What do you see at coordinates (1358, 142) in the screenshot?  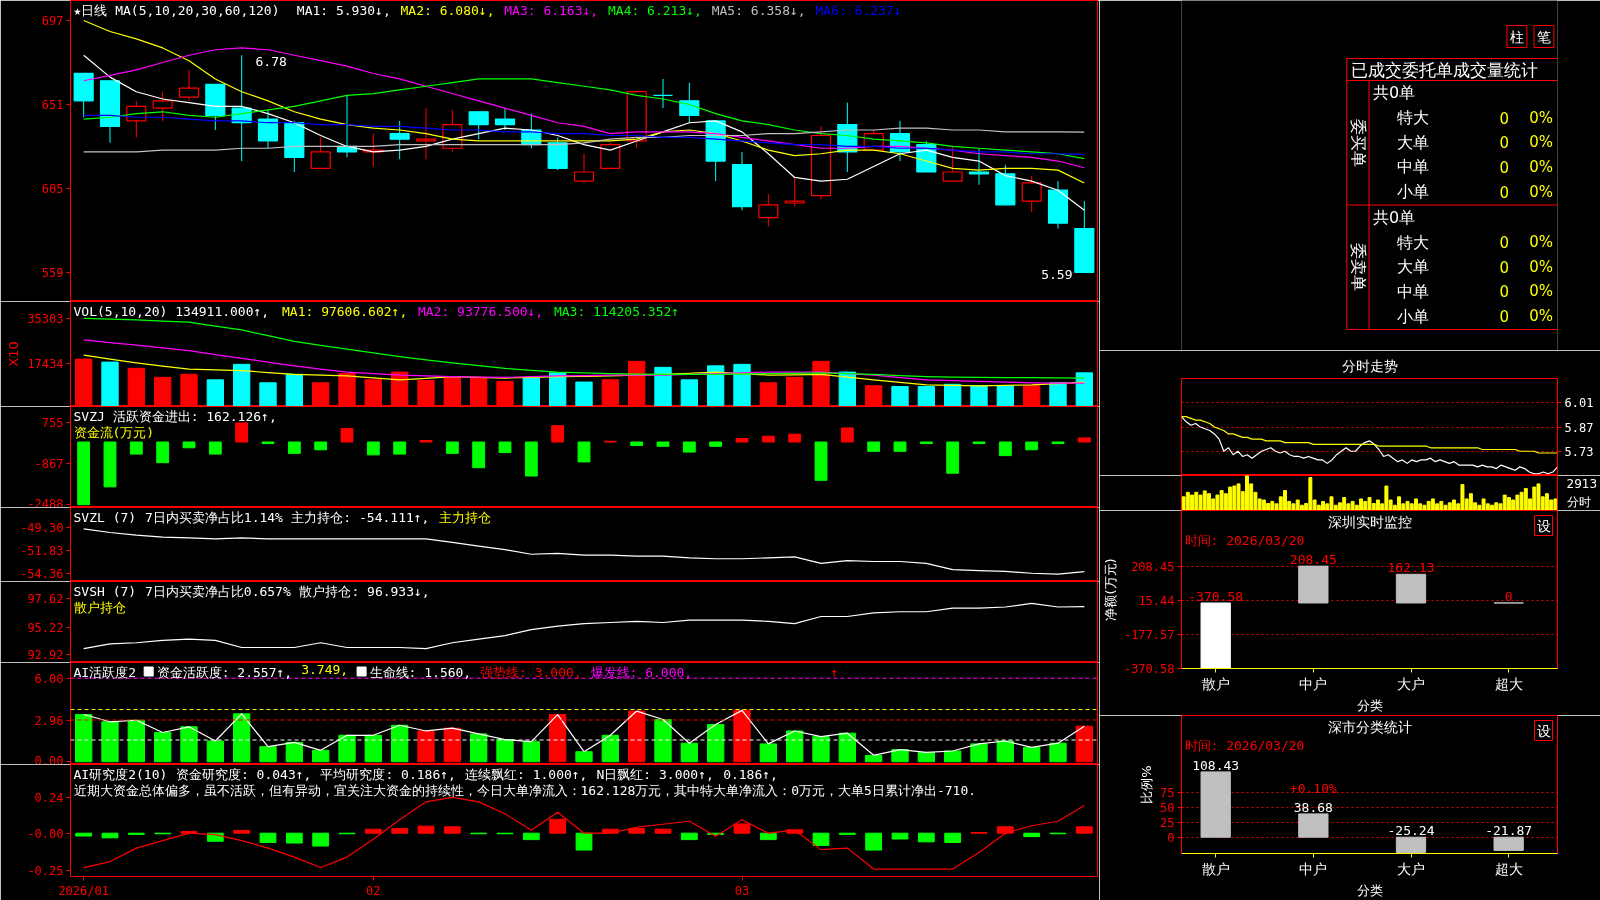 I see `text: 委买单` at bounding box center [1358, 142].